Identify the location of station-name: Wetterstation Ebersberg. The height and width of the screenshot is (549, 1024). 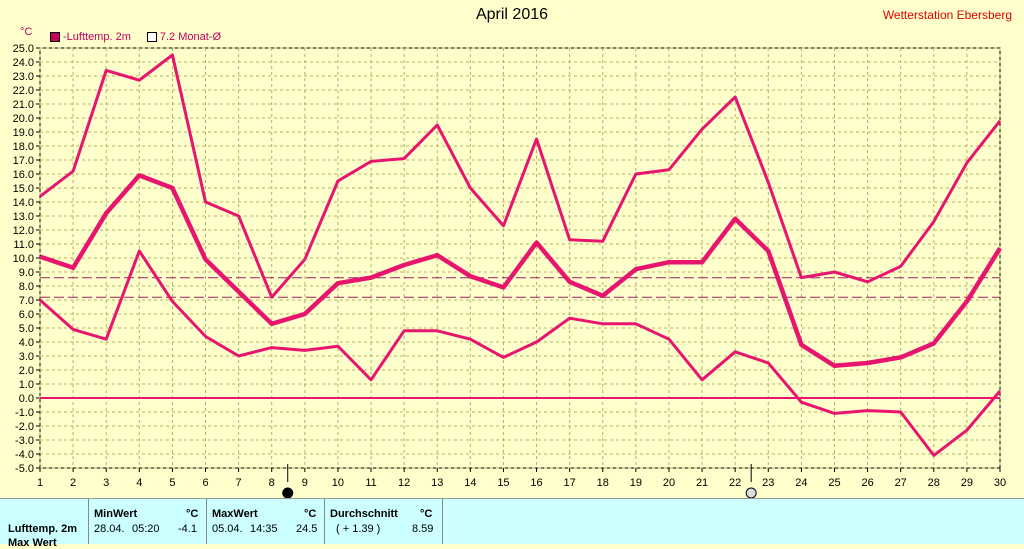
(947, 15).